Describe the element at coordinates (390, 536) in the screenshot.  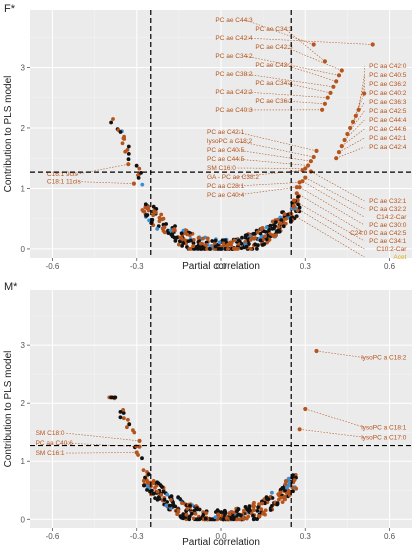
I see `x-tick-label: 0.6` at that location.